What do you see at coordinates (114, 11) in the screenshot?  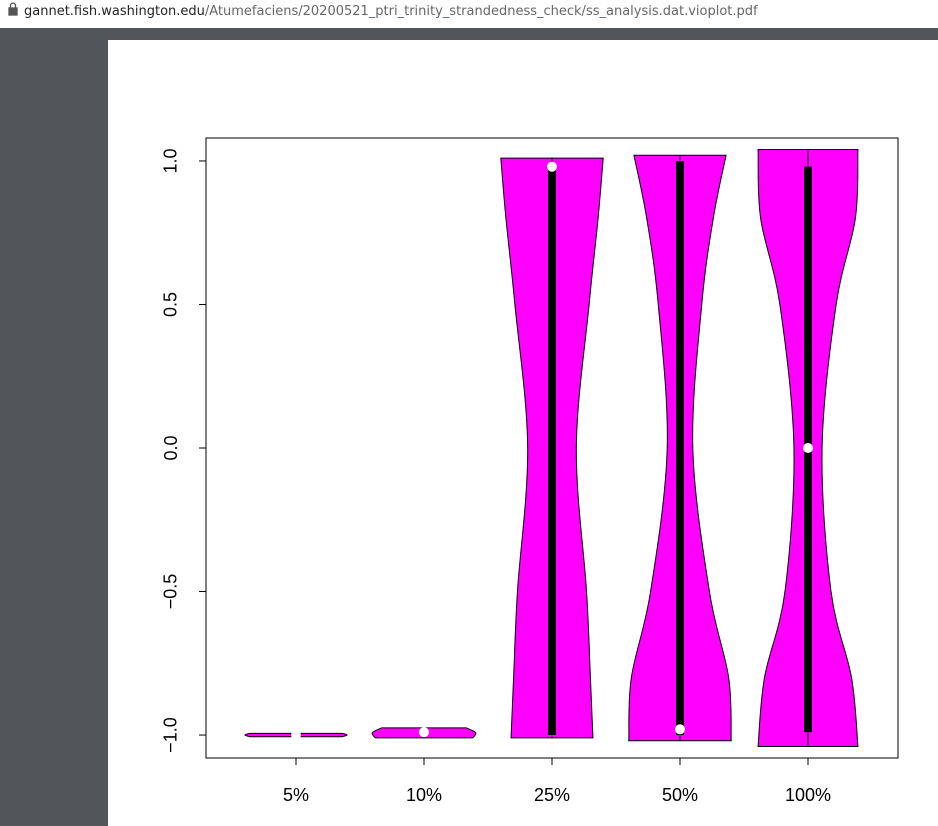 I see `url-host: gannet.fish.washington.edu` at bounding box center [114, 11].